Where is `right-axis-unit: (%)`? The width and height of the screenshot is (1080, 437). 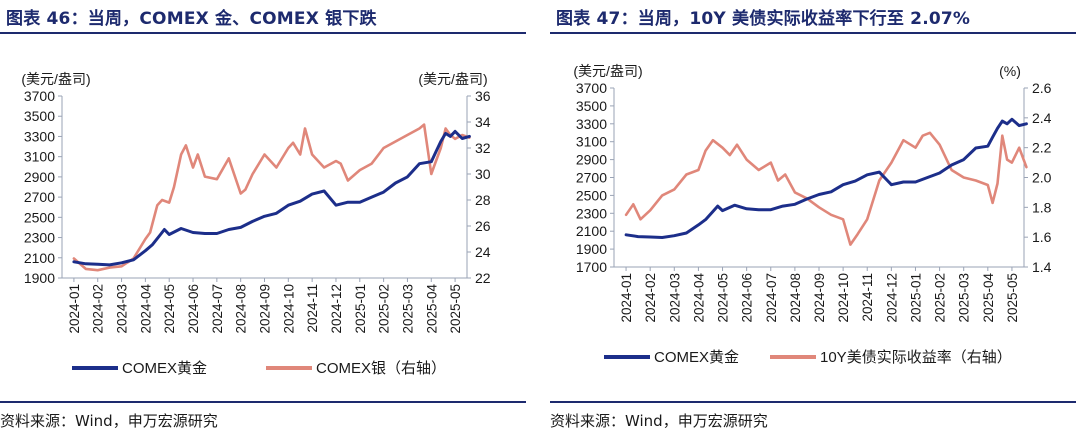
right-axis-unit: (%) is located at coordinates (1010, 71).